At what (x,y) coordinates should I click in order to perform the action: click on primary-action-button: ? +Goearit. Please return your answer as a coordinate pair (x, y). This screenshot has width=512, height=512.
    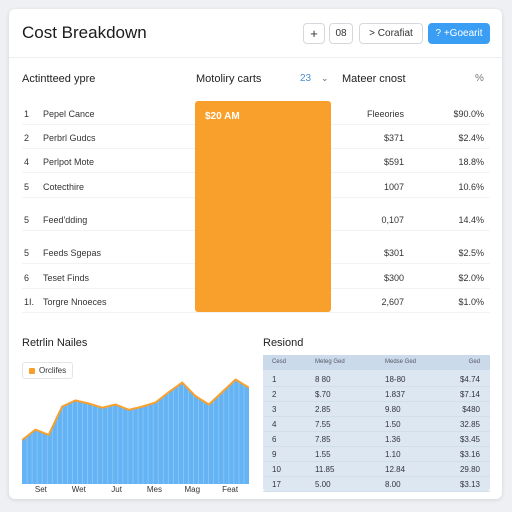
    Looking at the image, I should click on (459, 33).